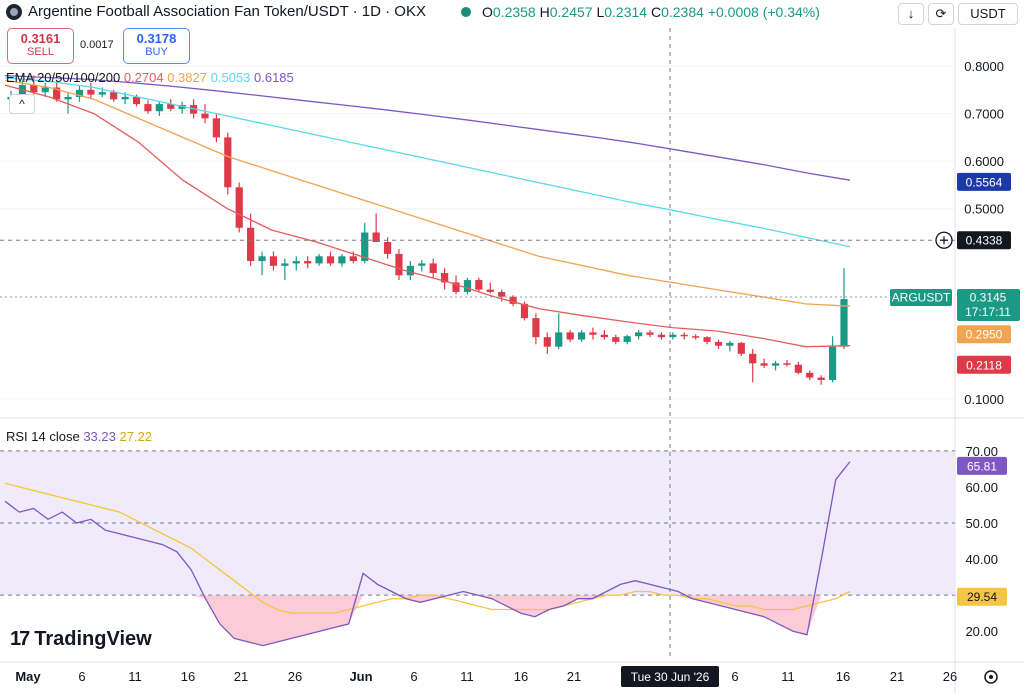  I want to click on ema20-value: 0.2704, so click(143, 77).